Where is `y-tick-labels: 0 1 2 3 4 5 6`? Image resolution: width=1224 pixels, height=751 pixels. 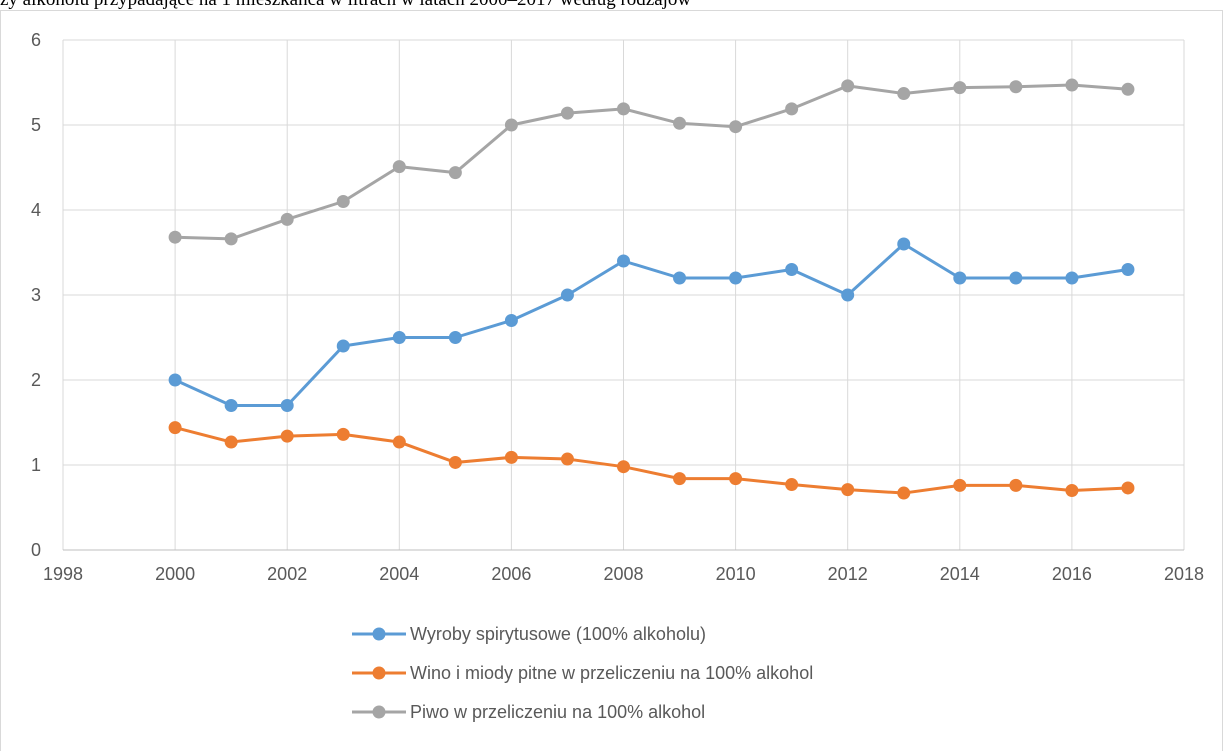
y-tick-labels: 0 1 2 3 4 5 6 is located at coordinates (36, 295).